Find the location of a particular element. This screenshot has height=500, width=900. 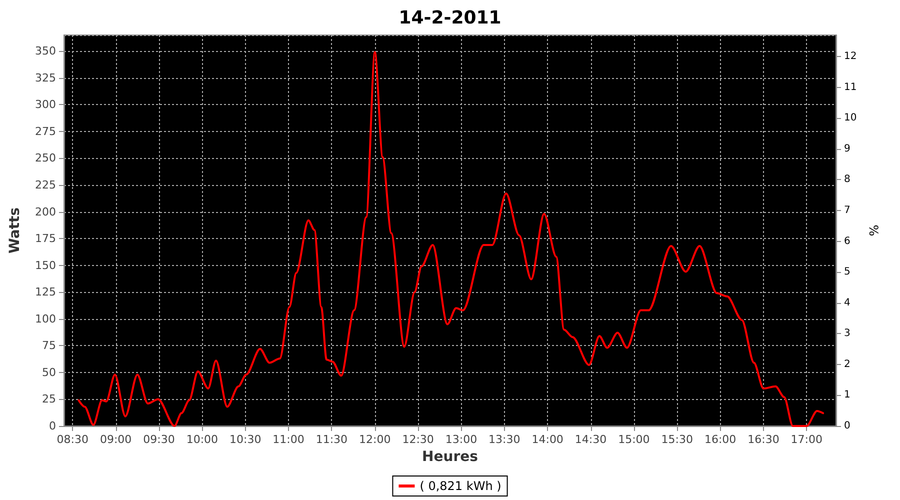

y-tick-label: 0 is located at coordinates (52, 426).